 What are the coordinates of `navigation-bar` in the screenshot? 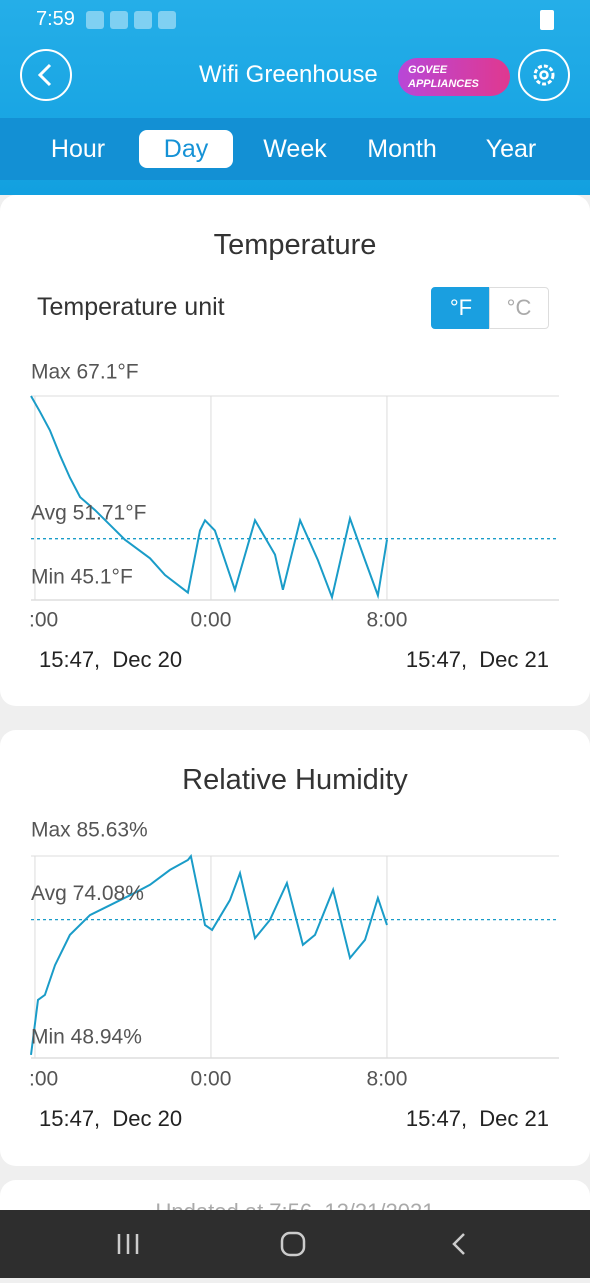 It's located at (295, 1244).